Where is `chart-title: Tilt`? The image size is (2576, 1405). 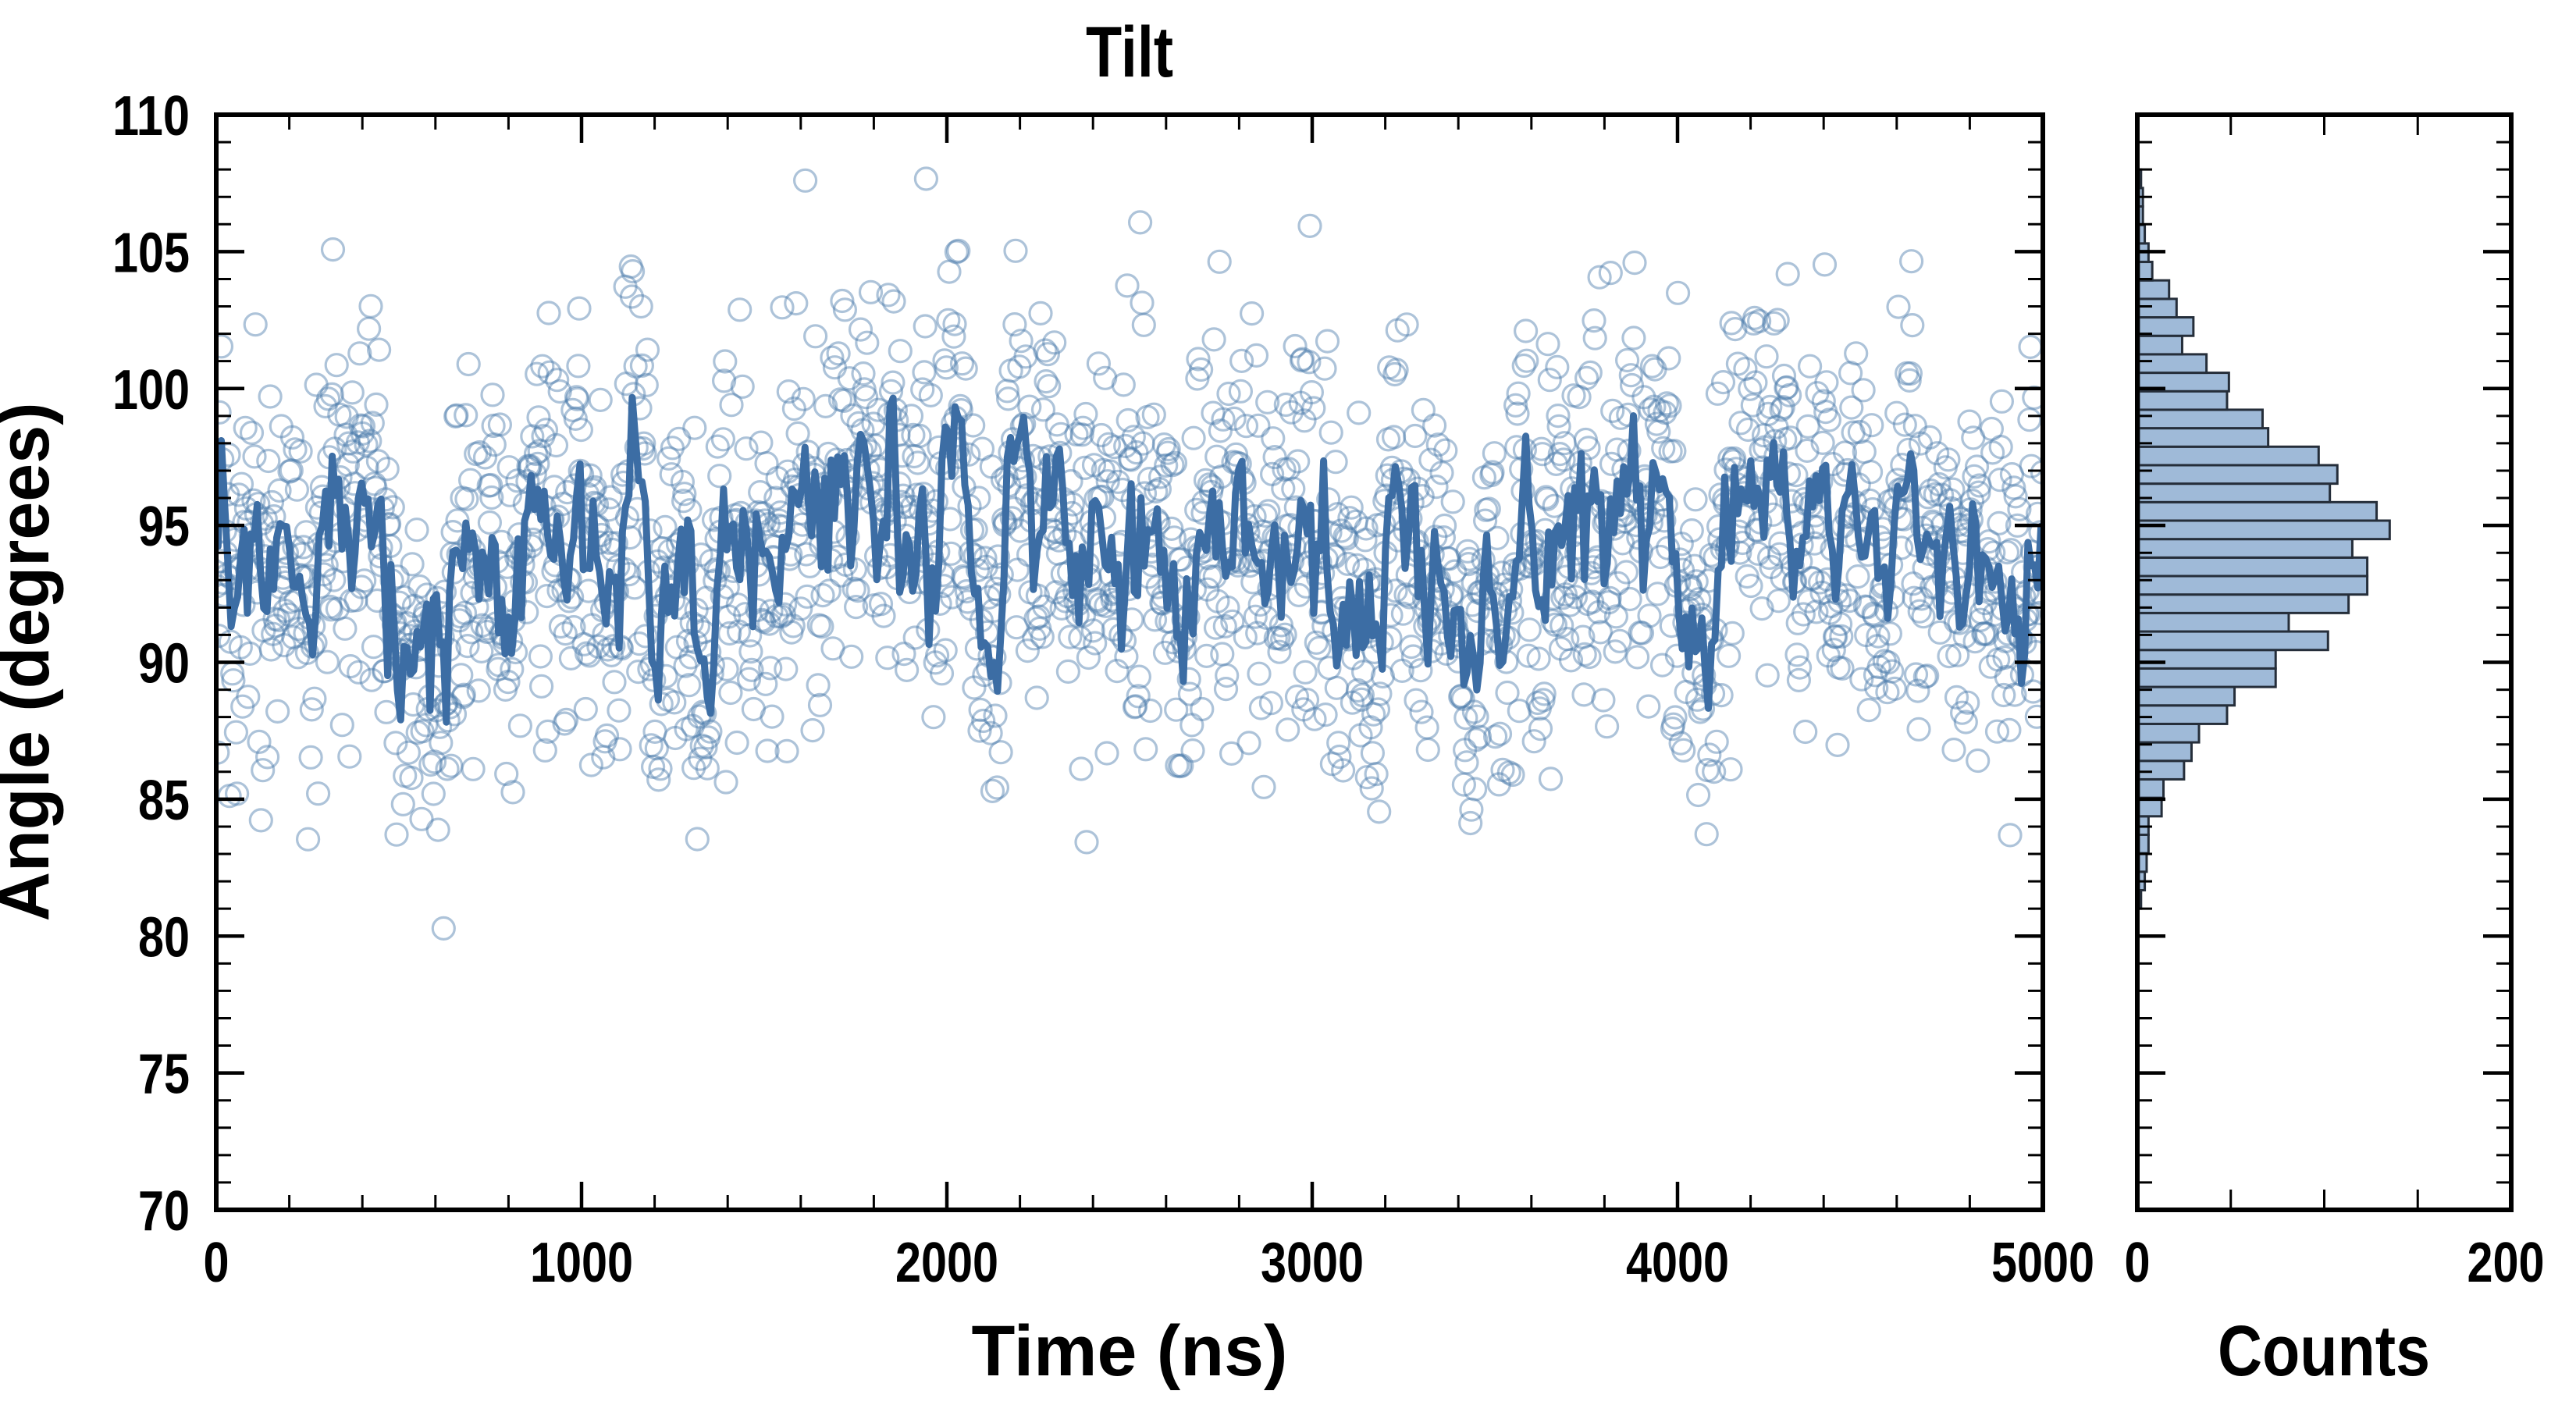
chart-title: Tilt is located at coordinates (1129, 52).